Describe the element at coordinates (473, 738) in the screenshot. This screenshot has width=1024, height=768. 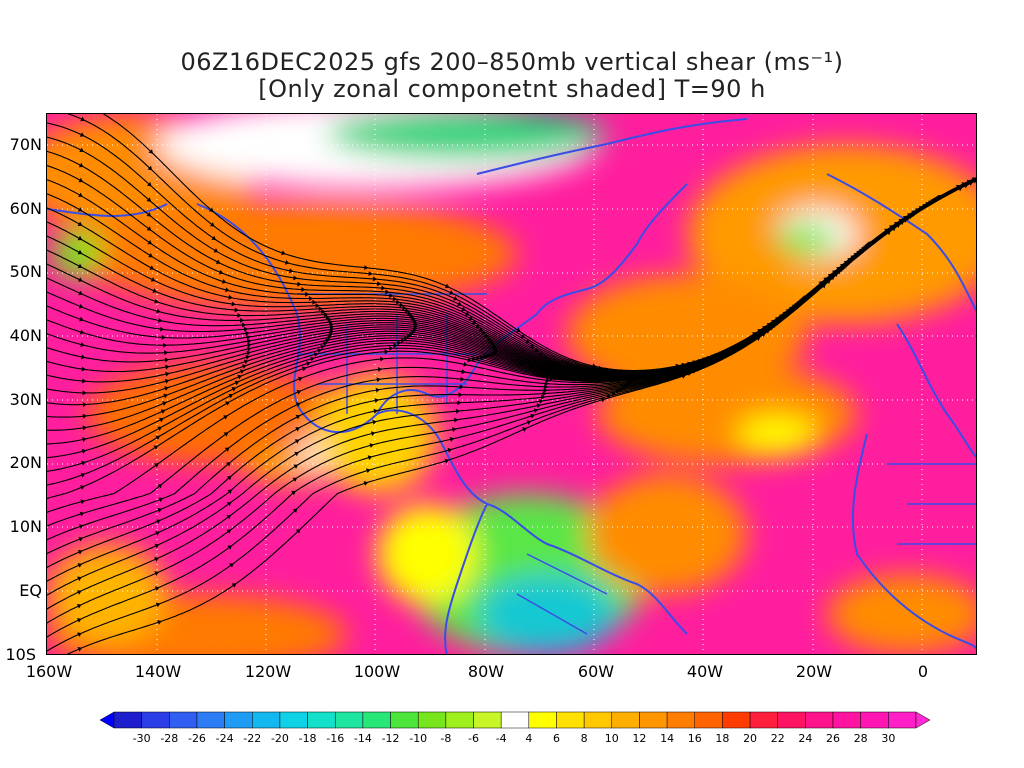
I see `colorbar-tick-label: -6` at that location.